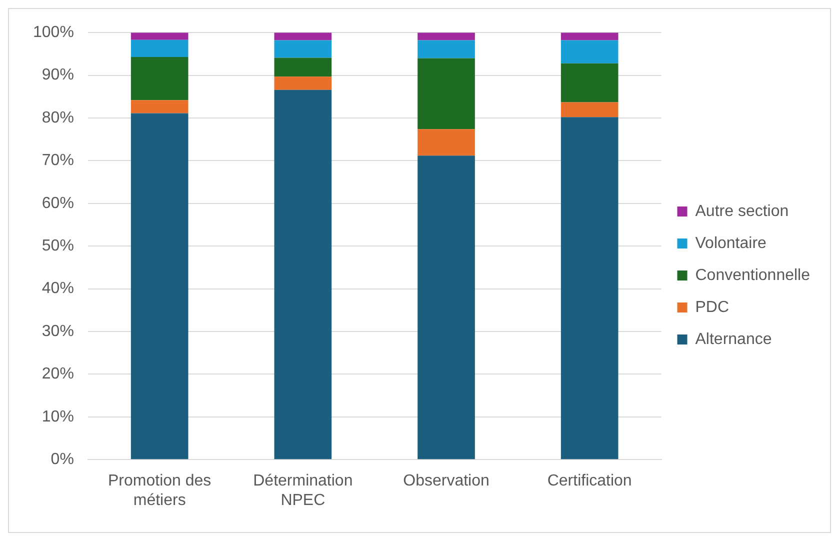 The height and width of the screenshot is (541, 839). I want to click on y-tick-label: 90%, so click(58, 75).